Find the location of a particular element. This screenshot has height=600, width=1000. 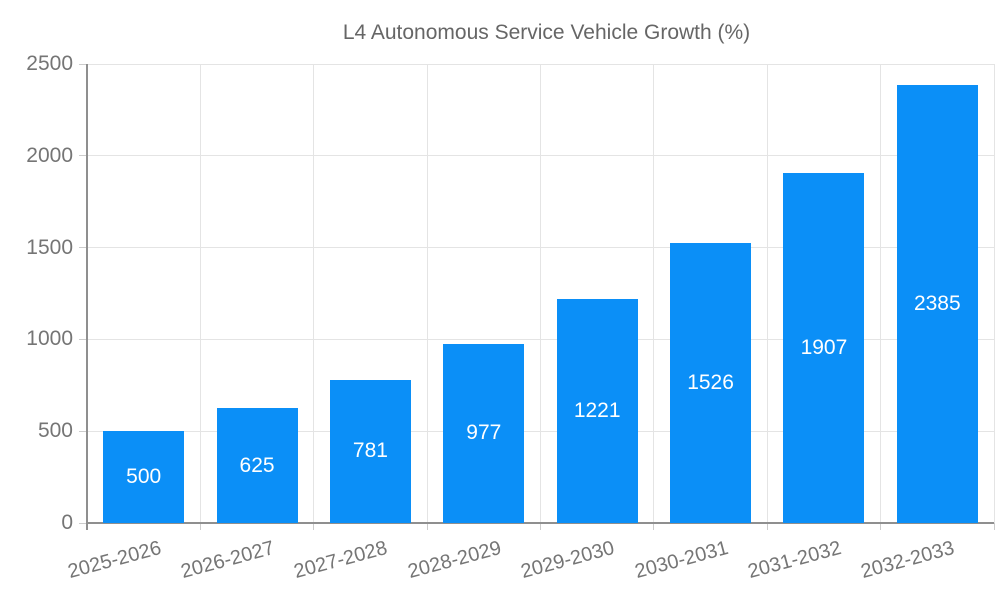

x-axis-tick-label: 2025-2026 is located at coordinates (114, 560).